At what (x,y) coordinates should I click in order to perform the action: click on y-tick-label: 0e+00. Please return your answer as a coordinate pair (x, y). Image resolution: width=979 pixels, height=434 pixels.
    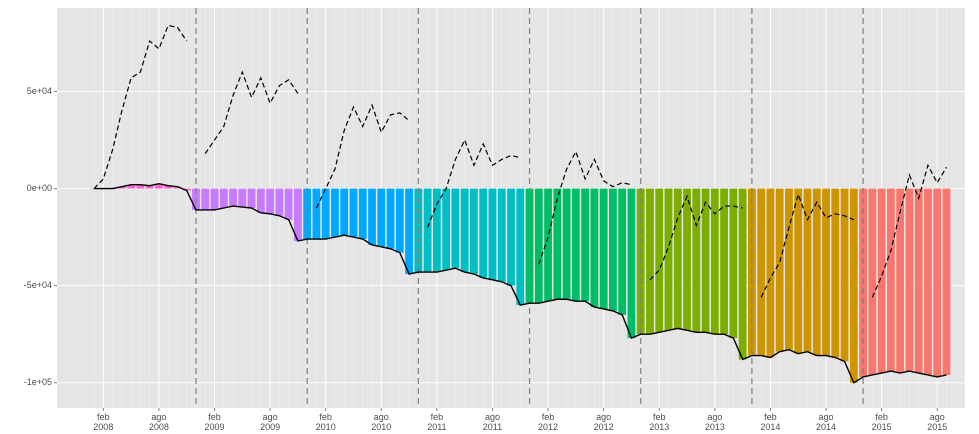
    Looking at the image, I should click on (39, 188).